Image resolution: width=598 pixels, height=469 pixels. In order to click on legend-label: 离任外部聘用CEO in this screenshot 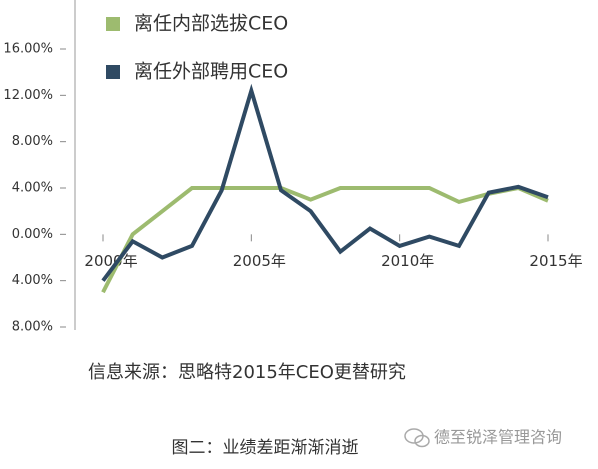, I will do `click(211, 72)`.